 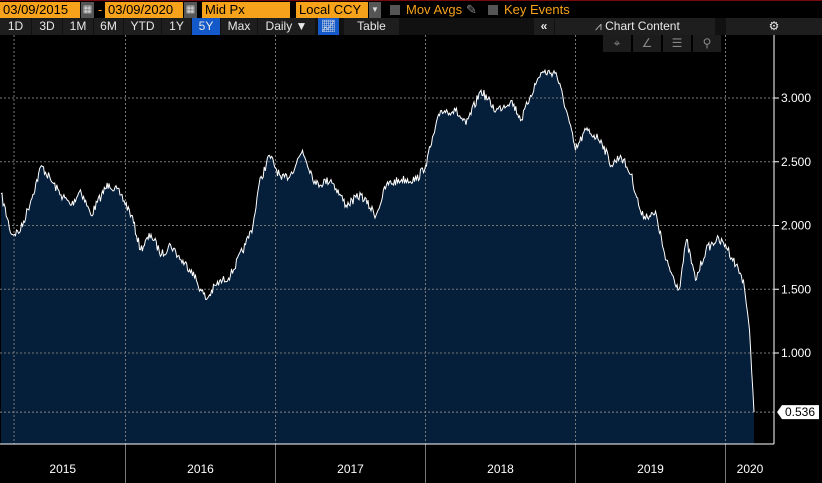 What do you see at coordinates (200, 469) in the screenshot?
I see `x-tick-label: 2016` at bounding box center [200, 469].